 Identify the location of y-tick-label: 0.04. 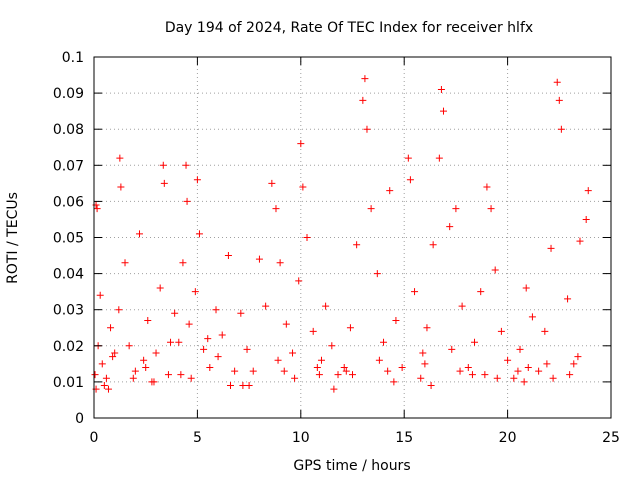
(68, 275).